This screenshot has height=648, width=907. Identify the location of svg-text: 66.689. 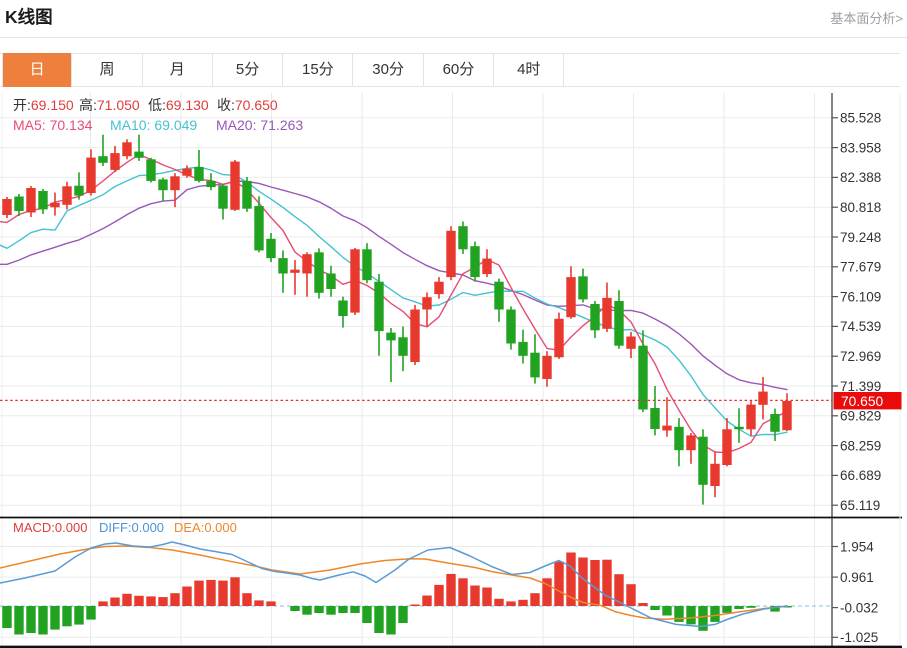
(860, 475).